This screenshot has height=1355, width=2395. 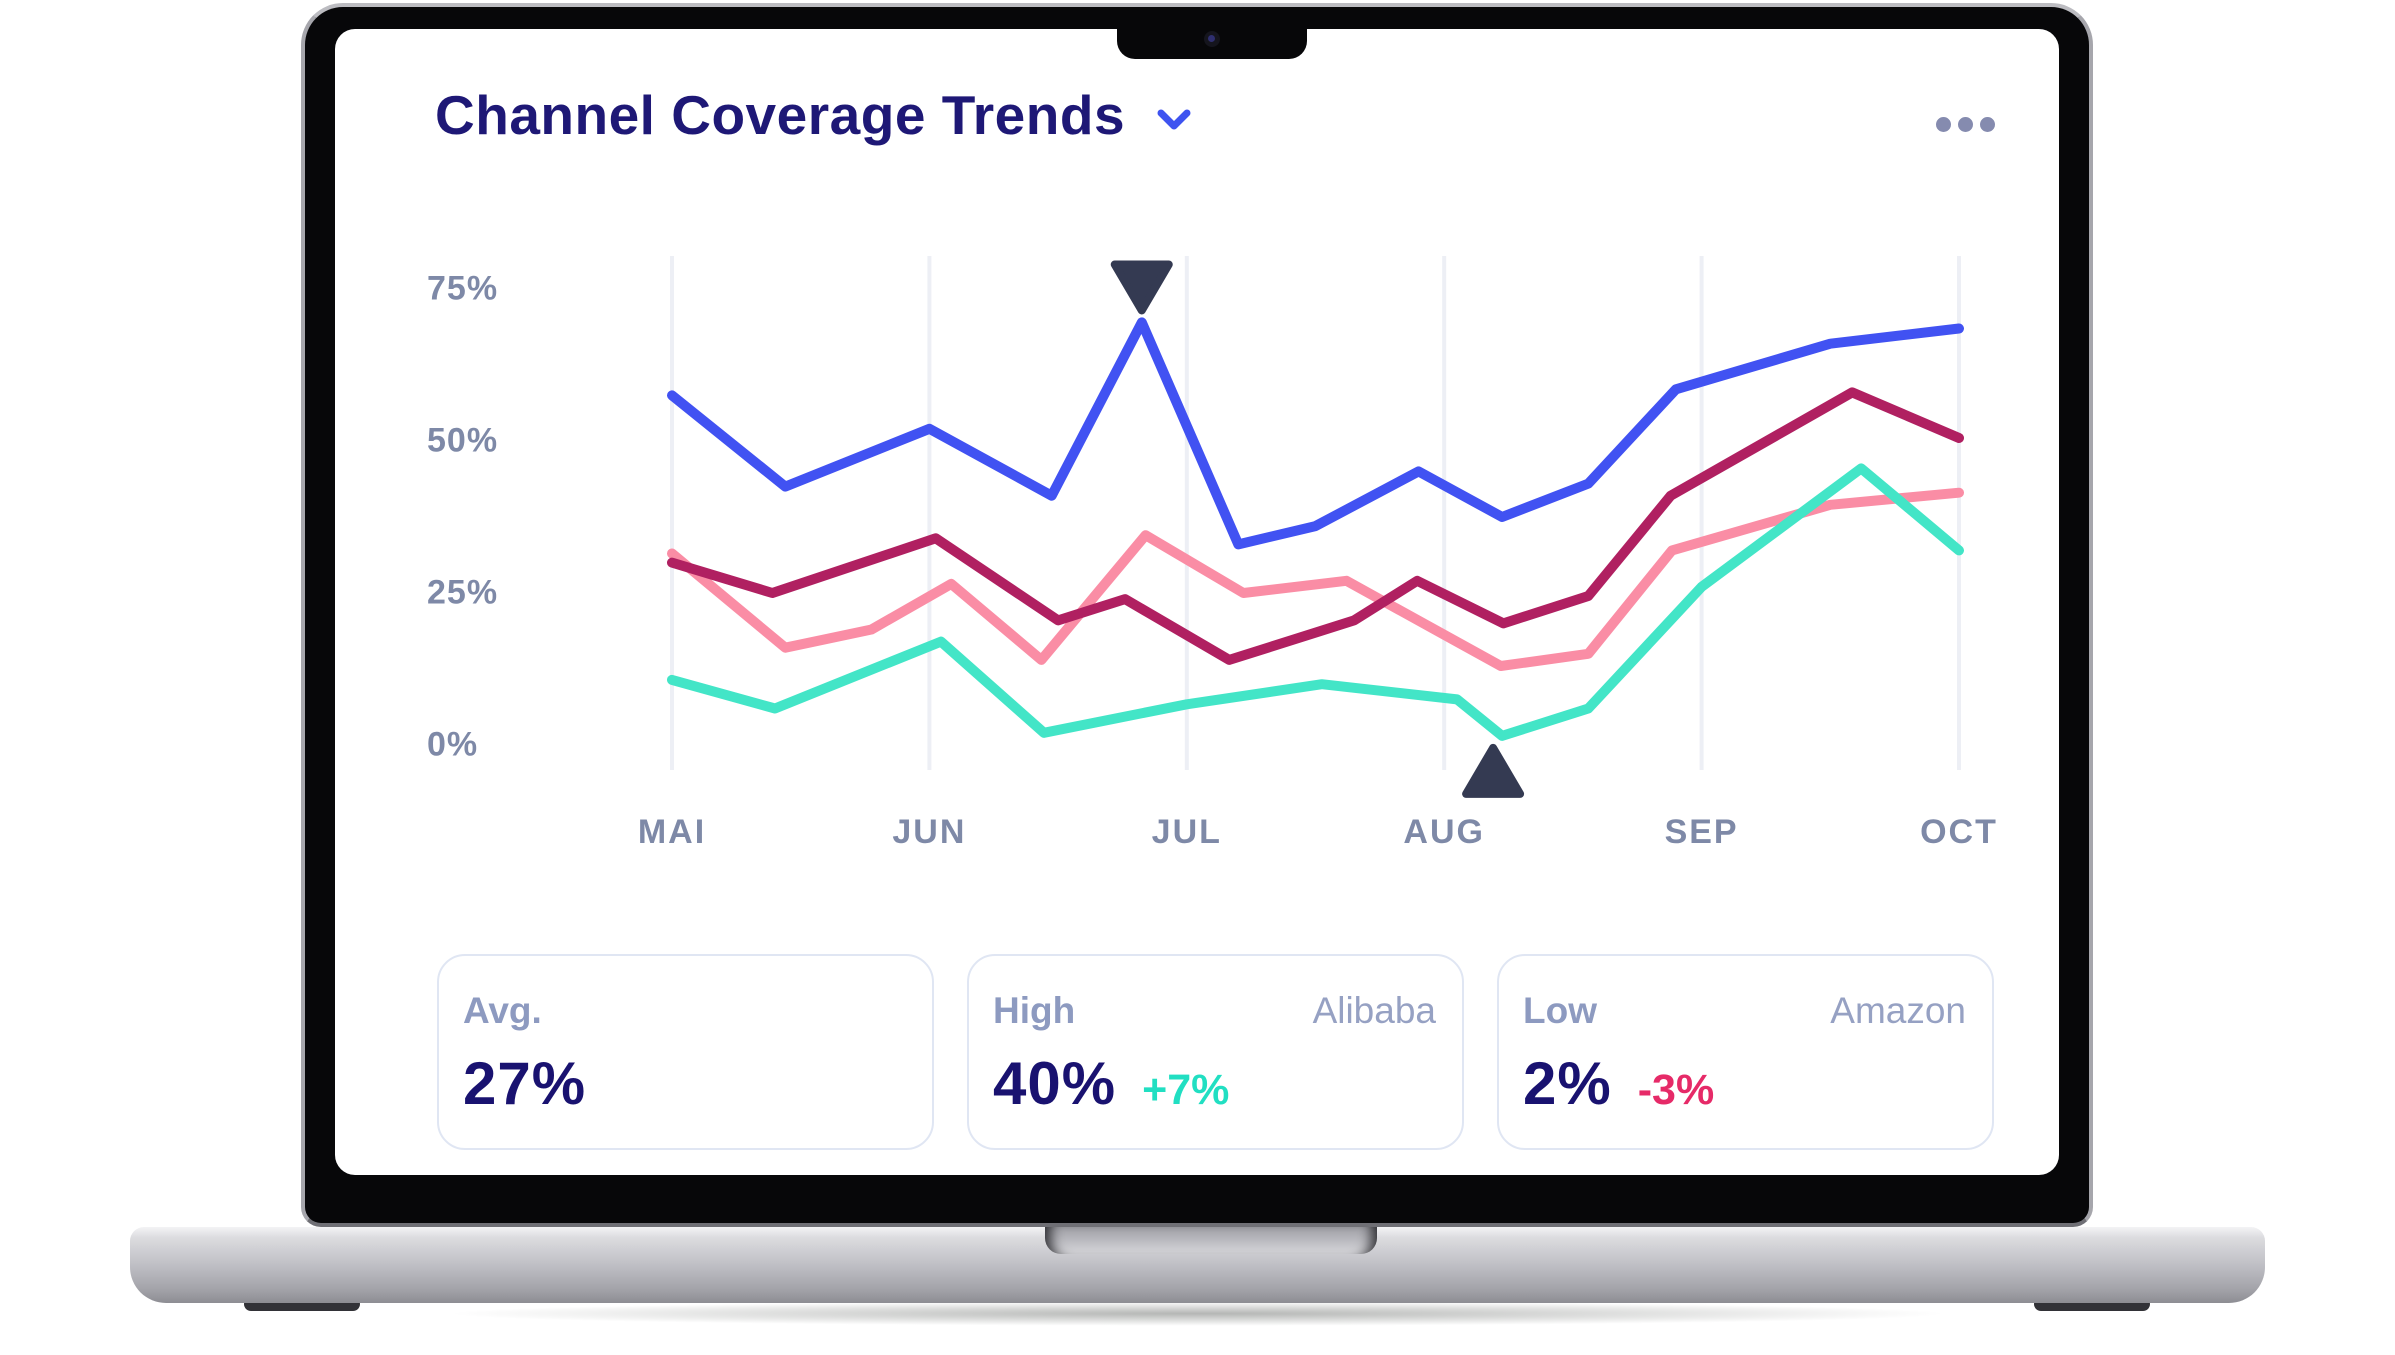 I want to click on x-axis-label: SEP, so click(x=1701, y=832).